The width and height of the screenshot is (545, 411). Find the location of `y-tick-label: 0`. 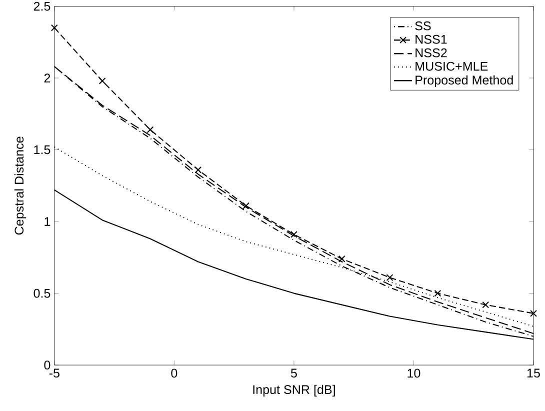

y-tick-label: 0 is located at coordinates (47, 365).